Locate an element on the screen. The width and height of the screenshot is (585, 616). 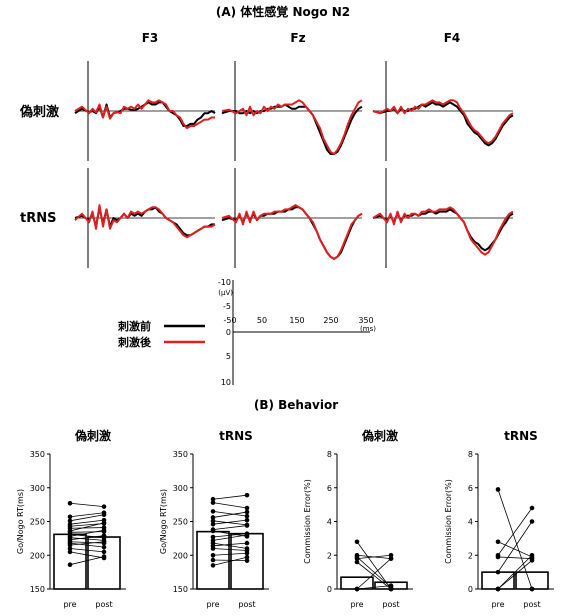
scale-x-tick: 350 is located at coordinates (365, 320).